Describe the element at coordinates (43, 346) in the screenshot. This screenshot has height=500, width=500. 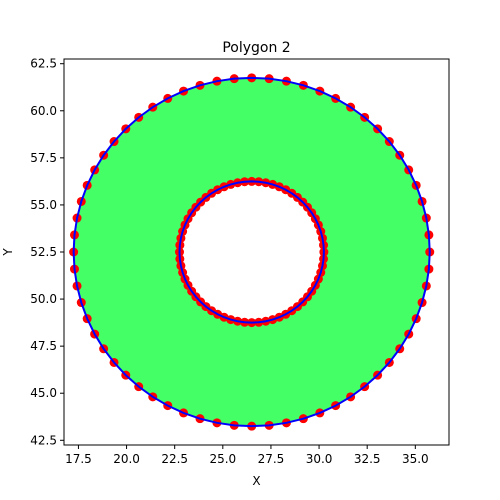
I see `y-tick-label: 47.5` at that location.